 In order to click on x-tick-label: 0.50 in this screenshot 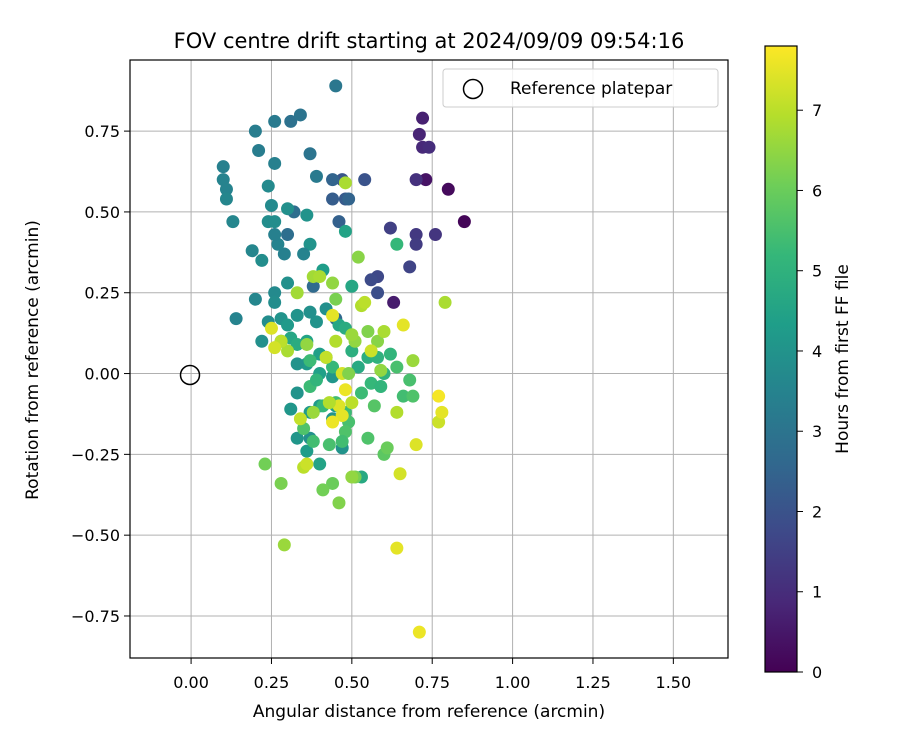, I will do `click(352, 682)`.